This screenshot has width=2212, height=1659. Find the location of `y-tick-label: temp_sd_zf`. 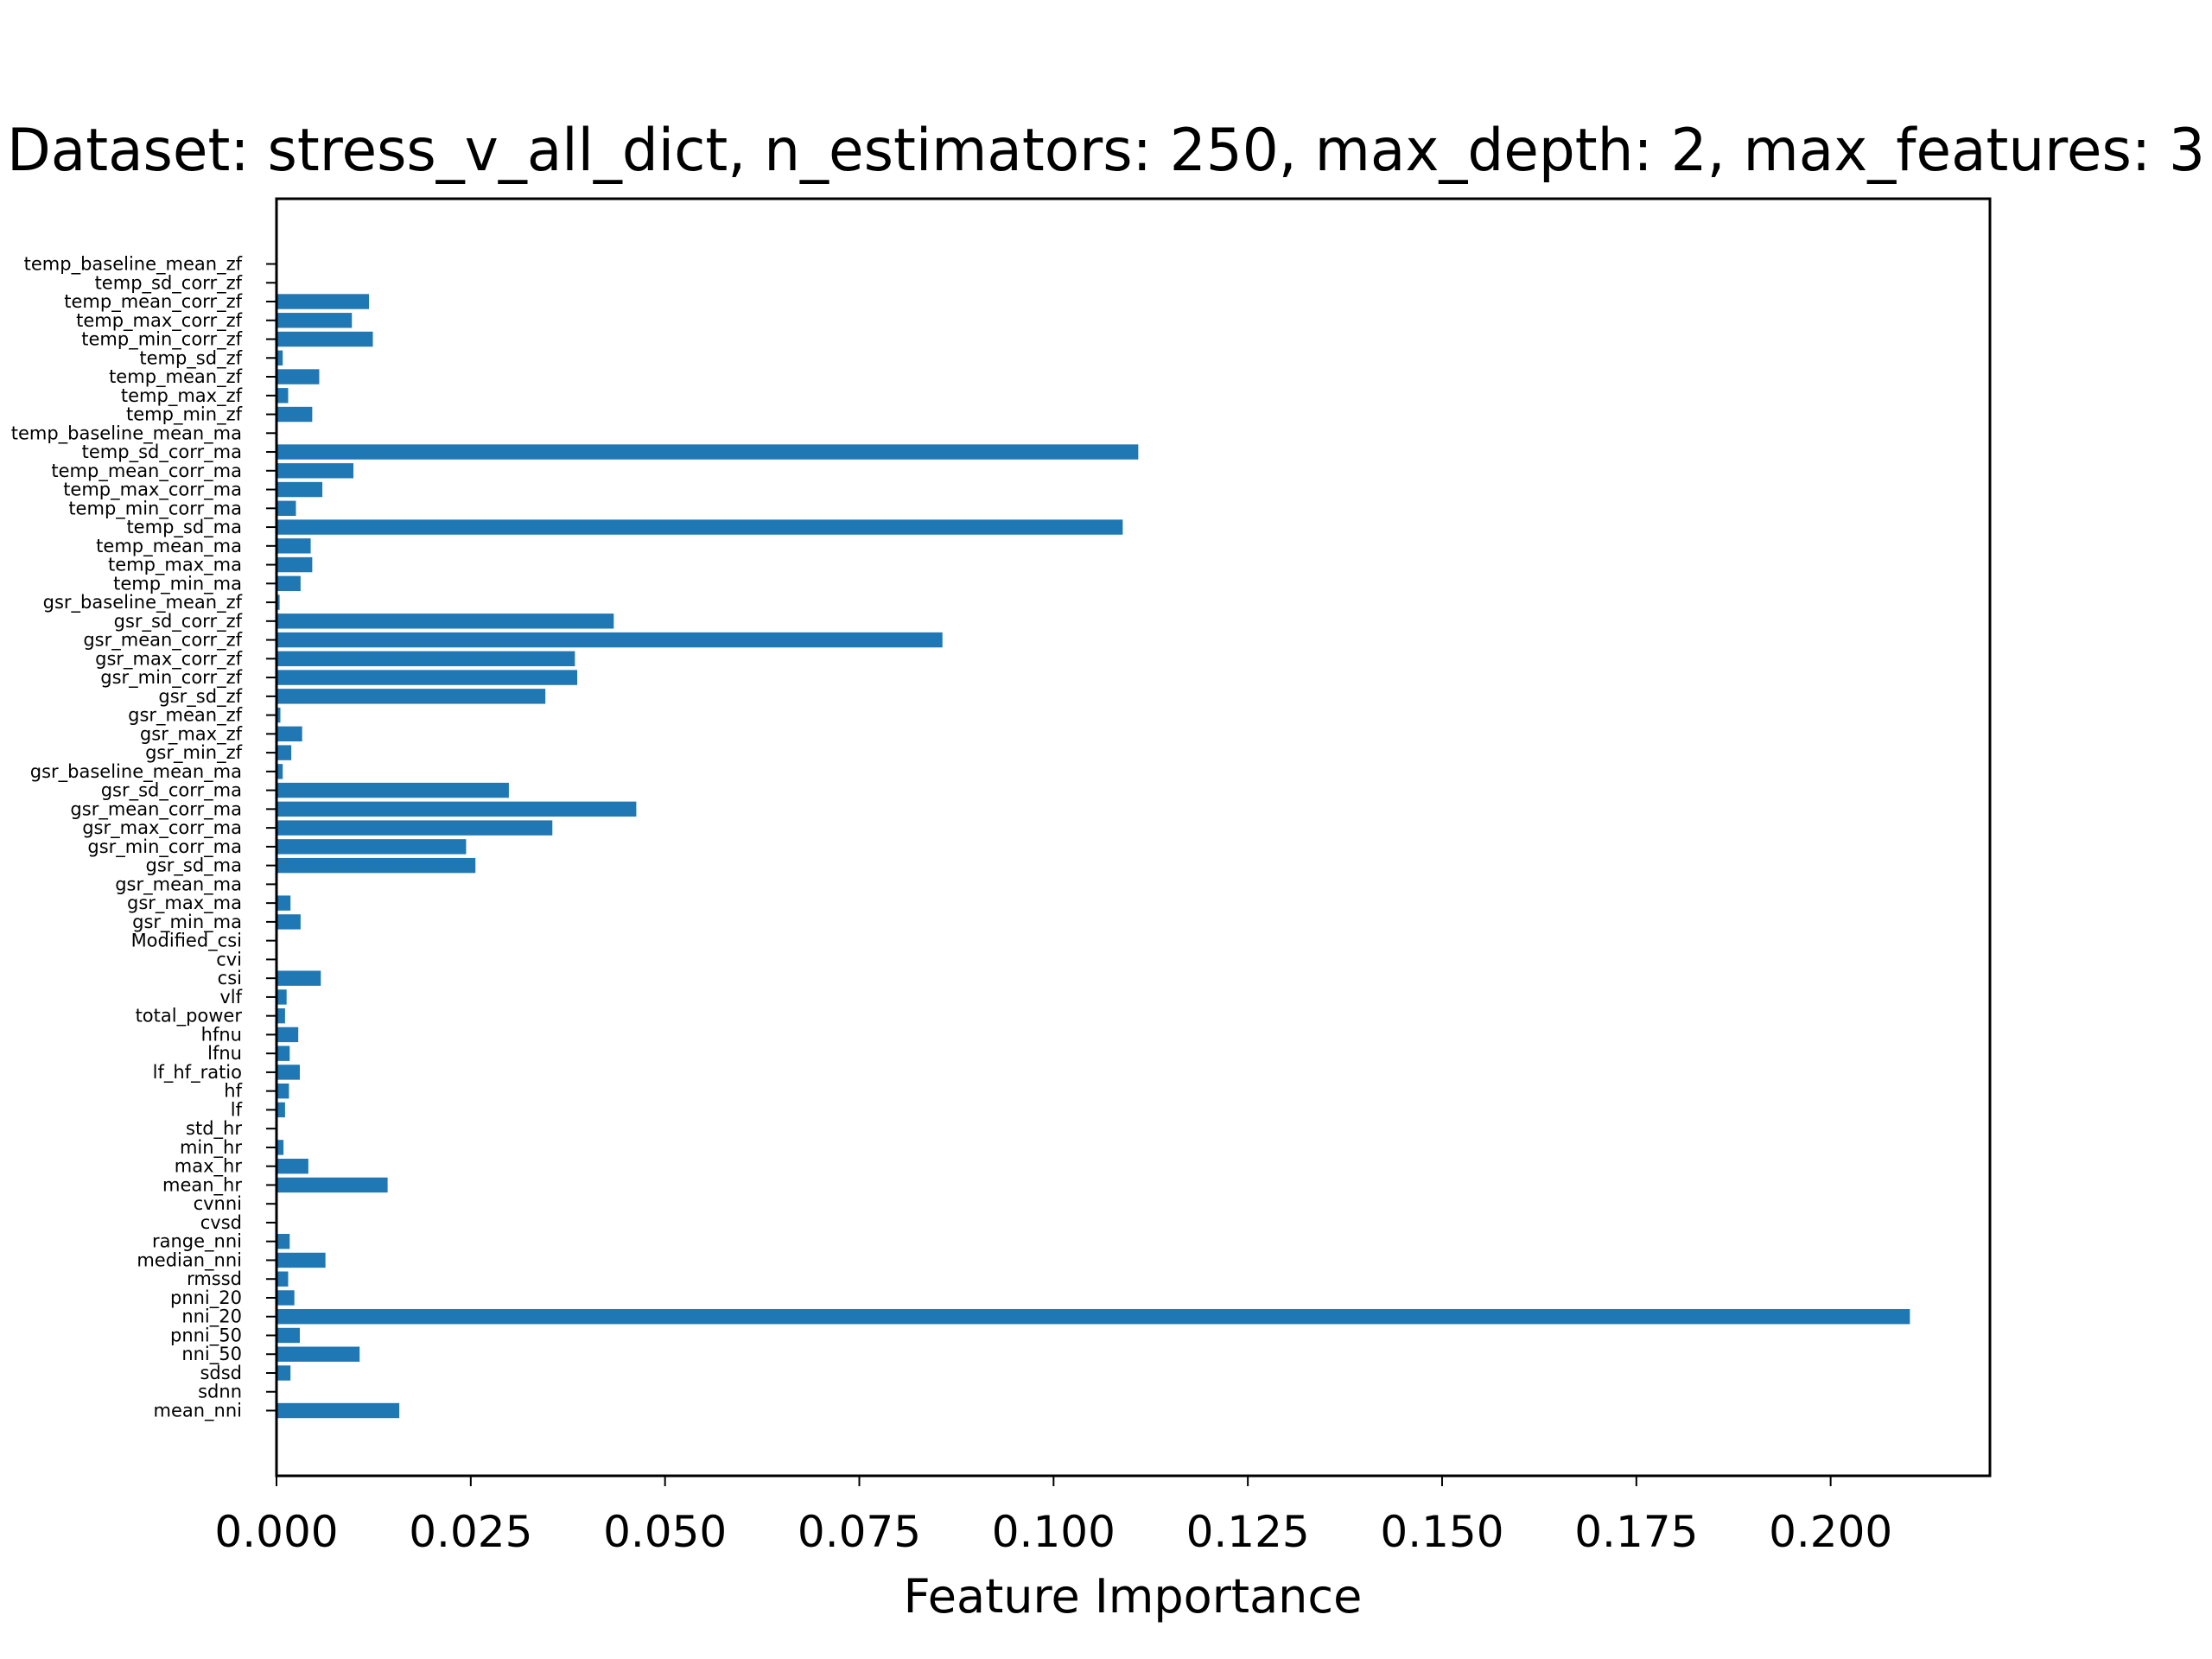

y-tick-label: temp_sd_zf is located at coordinates (190, 358).